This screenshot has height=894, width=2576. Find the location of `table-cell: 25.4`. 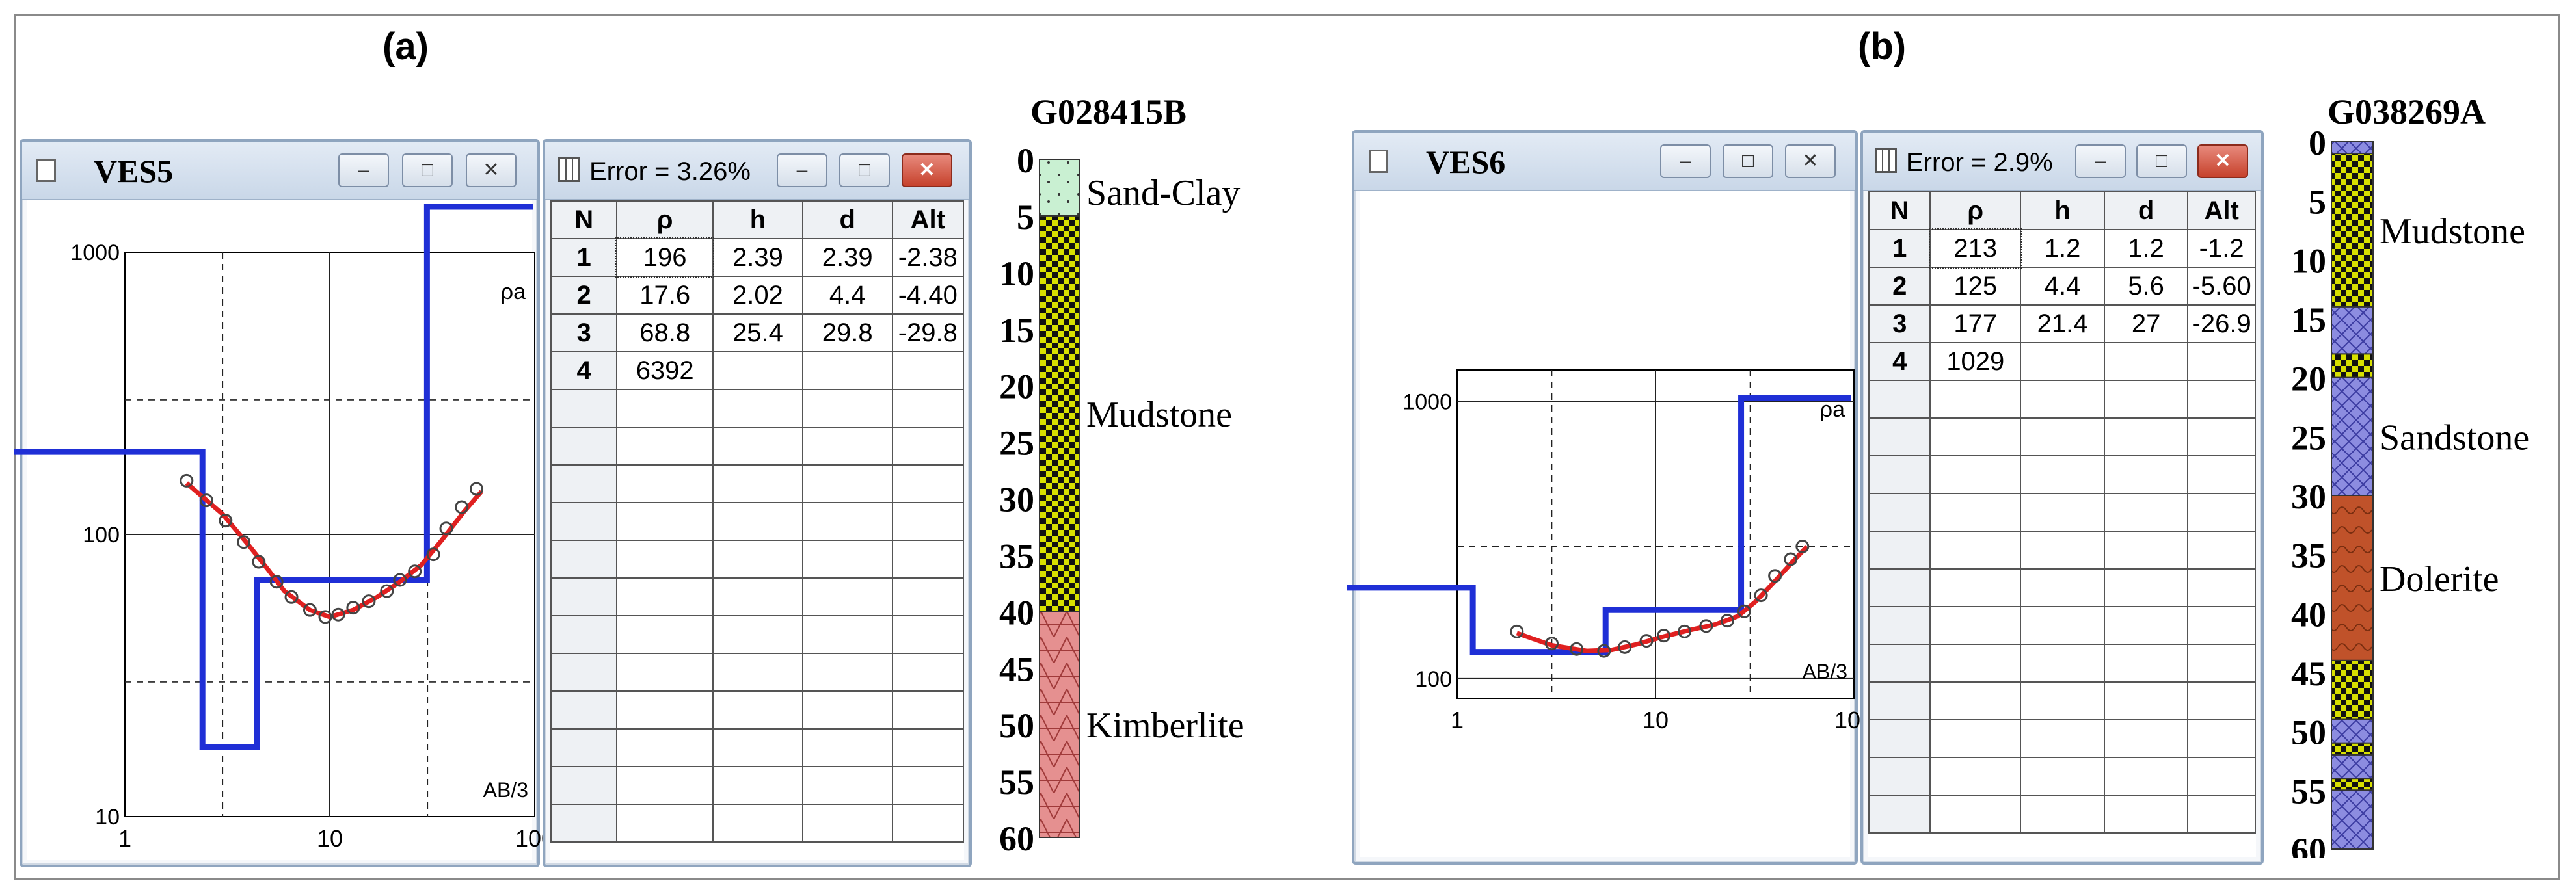

table-cell: 25.4 is located at coordinates (757, 332).